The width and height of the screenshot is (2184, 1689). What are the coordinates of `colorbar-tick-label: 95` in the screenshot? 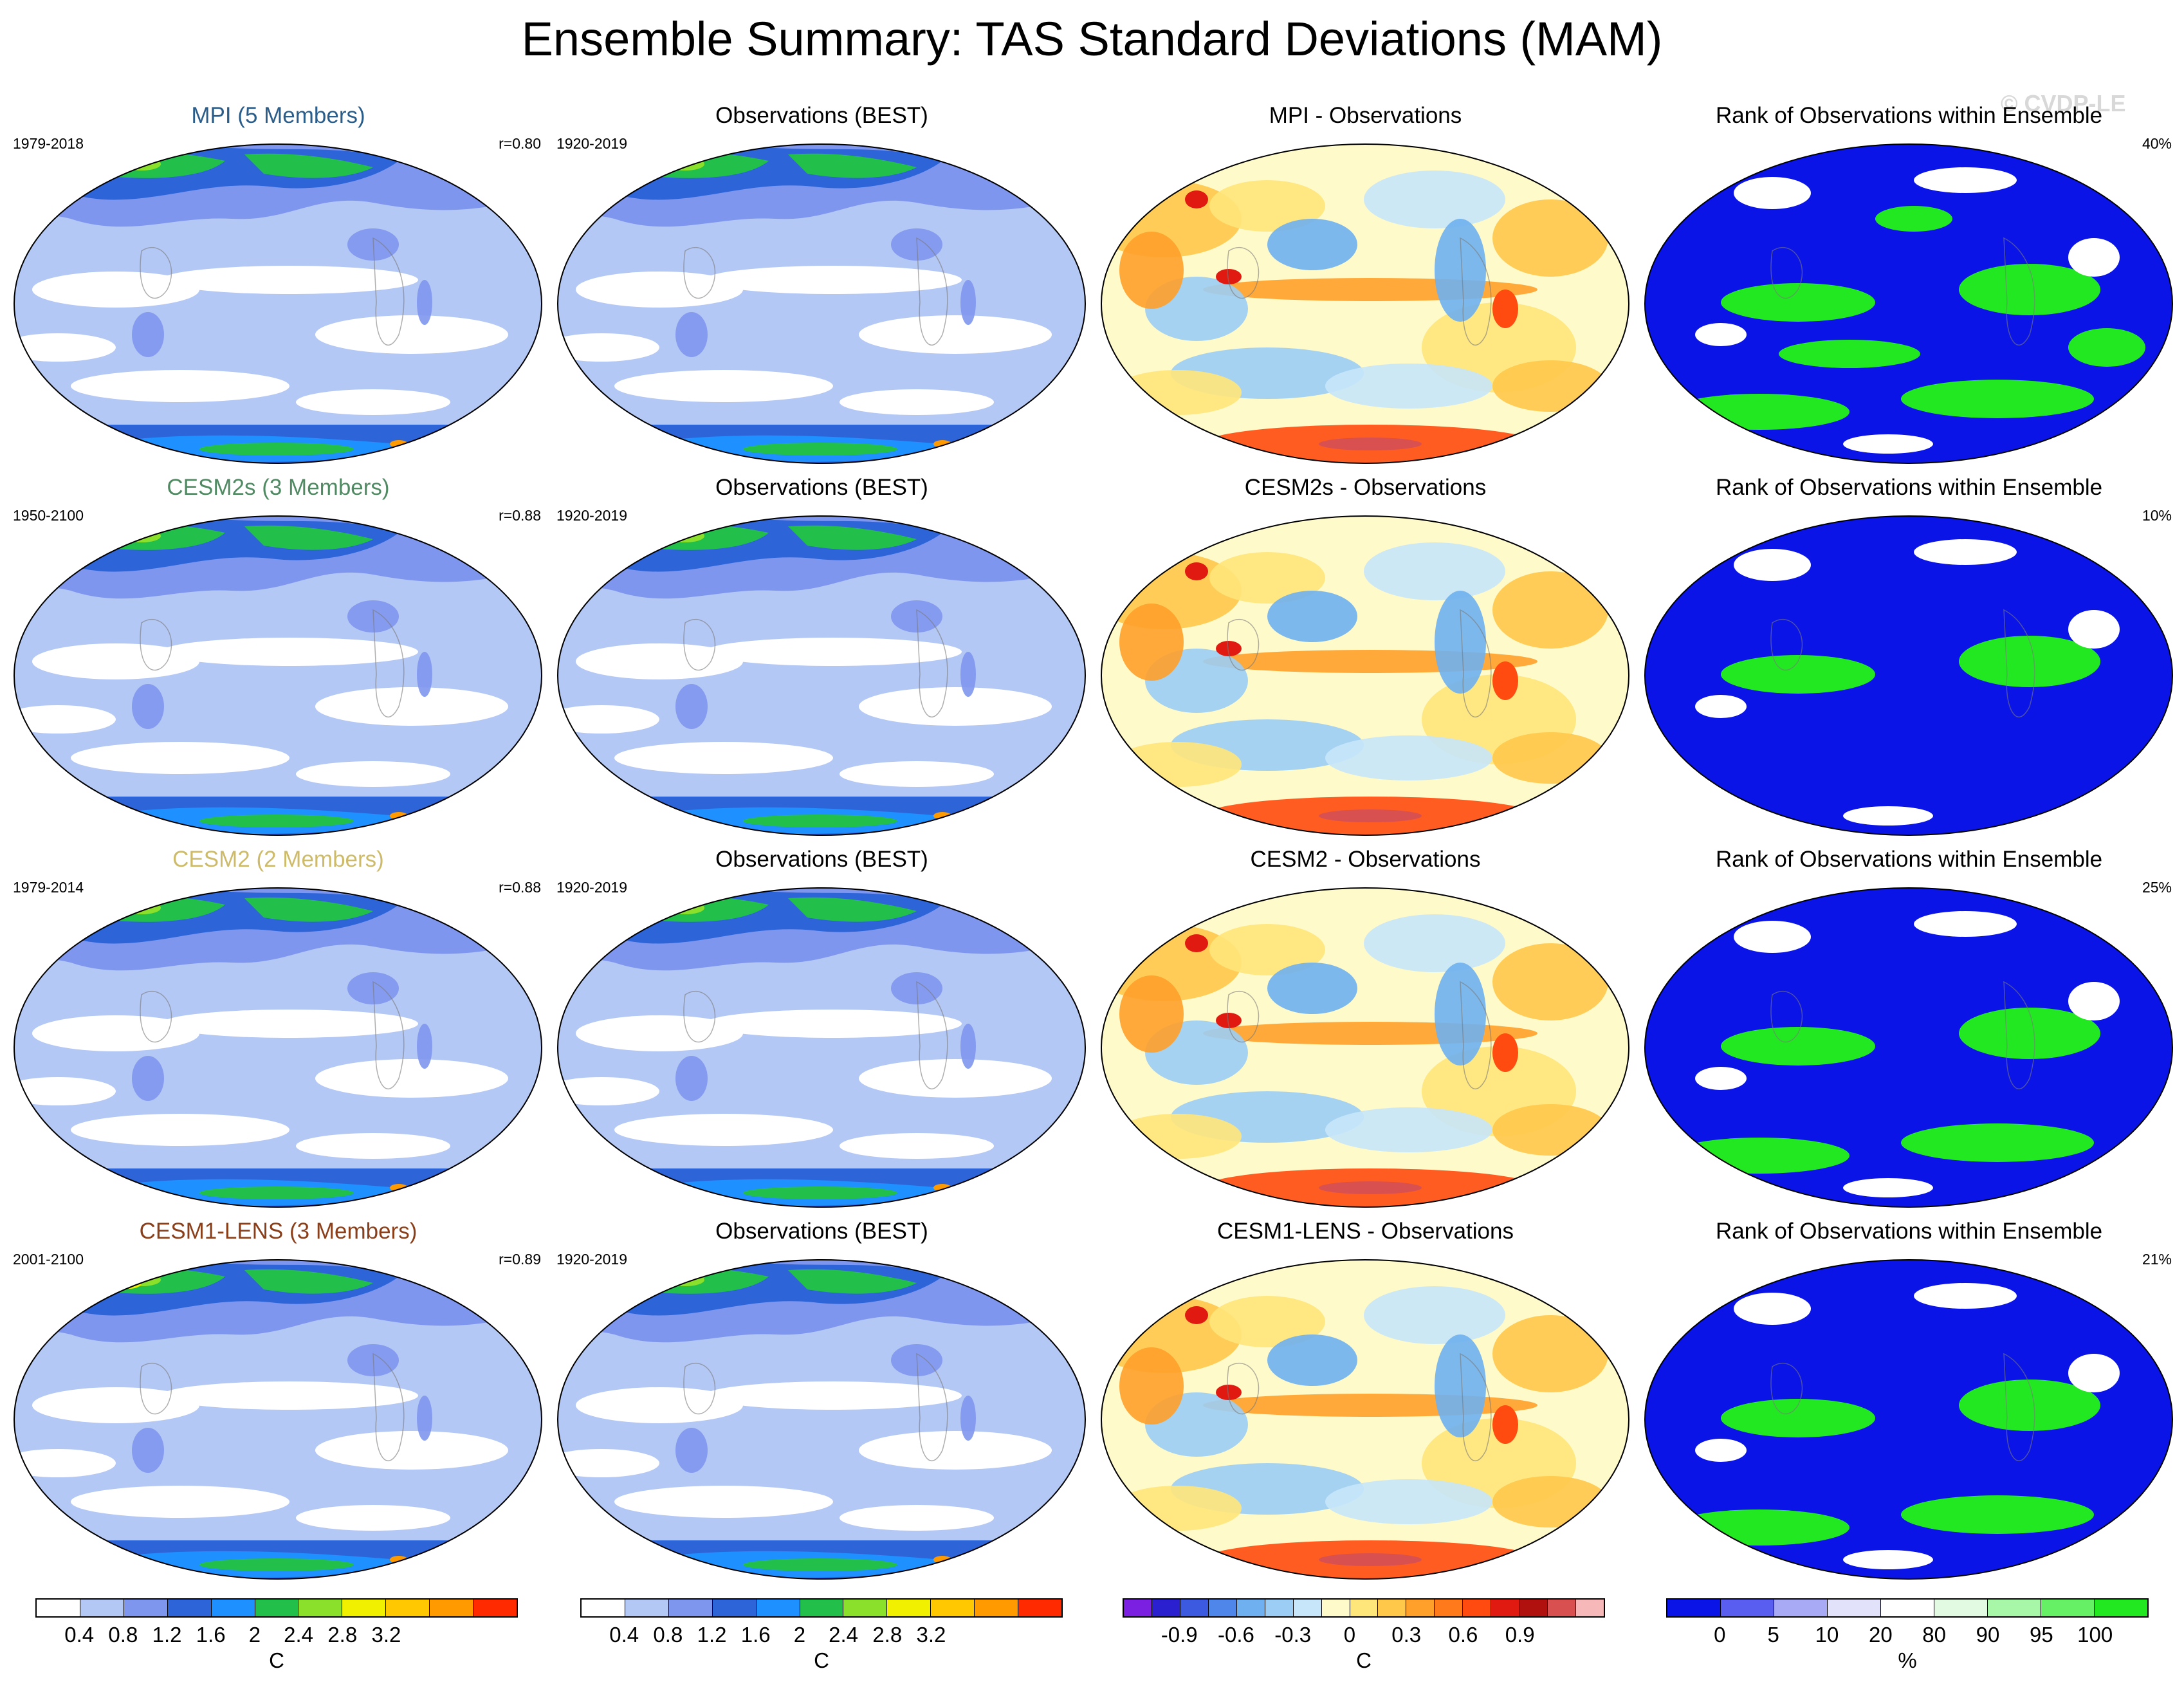 It's located at (2041, 1635).